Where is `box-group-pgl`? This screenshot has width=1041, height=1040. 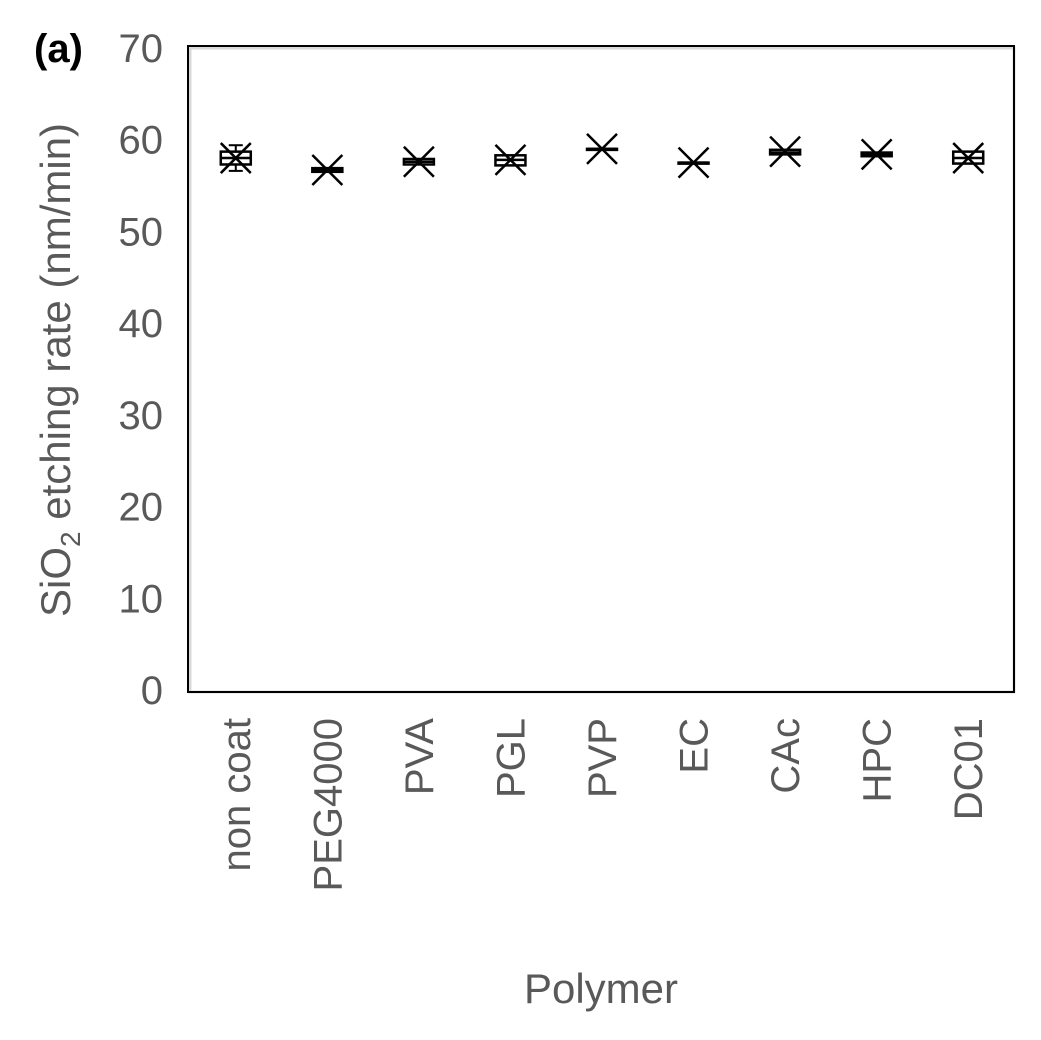 box-group-pgl is located at coordinates (510, 160).